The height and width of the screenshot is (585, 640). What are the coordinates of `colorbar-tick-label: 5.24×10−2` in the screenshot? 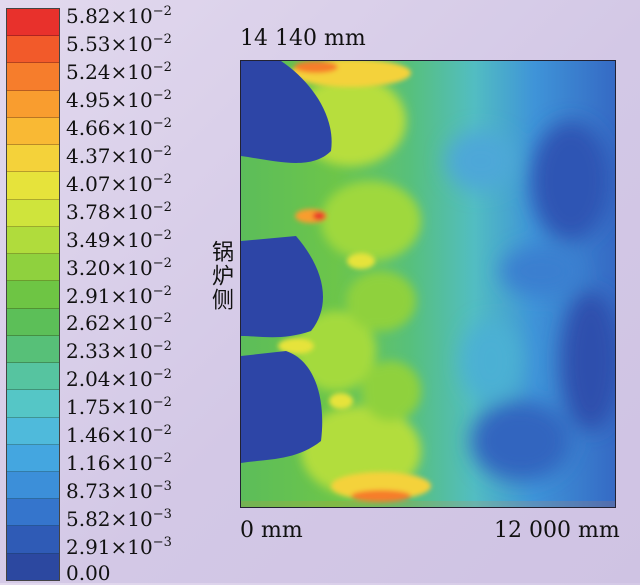 It's located at (119, 71).